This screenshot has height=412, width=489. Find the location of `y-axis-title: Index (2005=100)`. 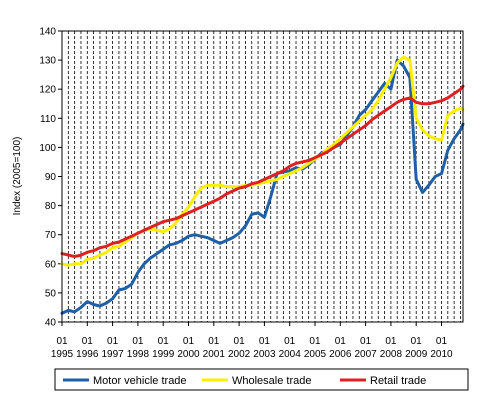

y-axis-title: Index (2005=100) is located at coordinates (17, 176).